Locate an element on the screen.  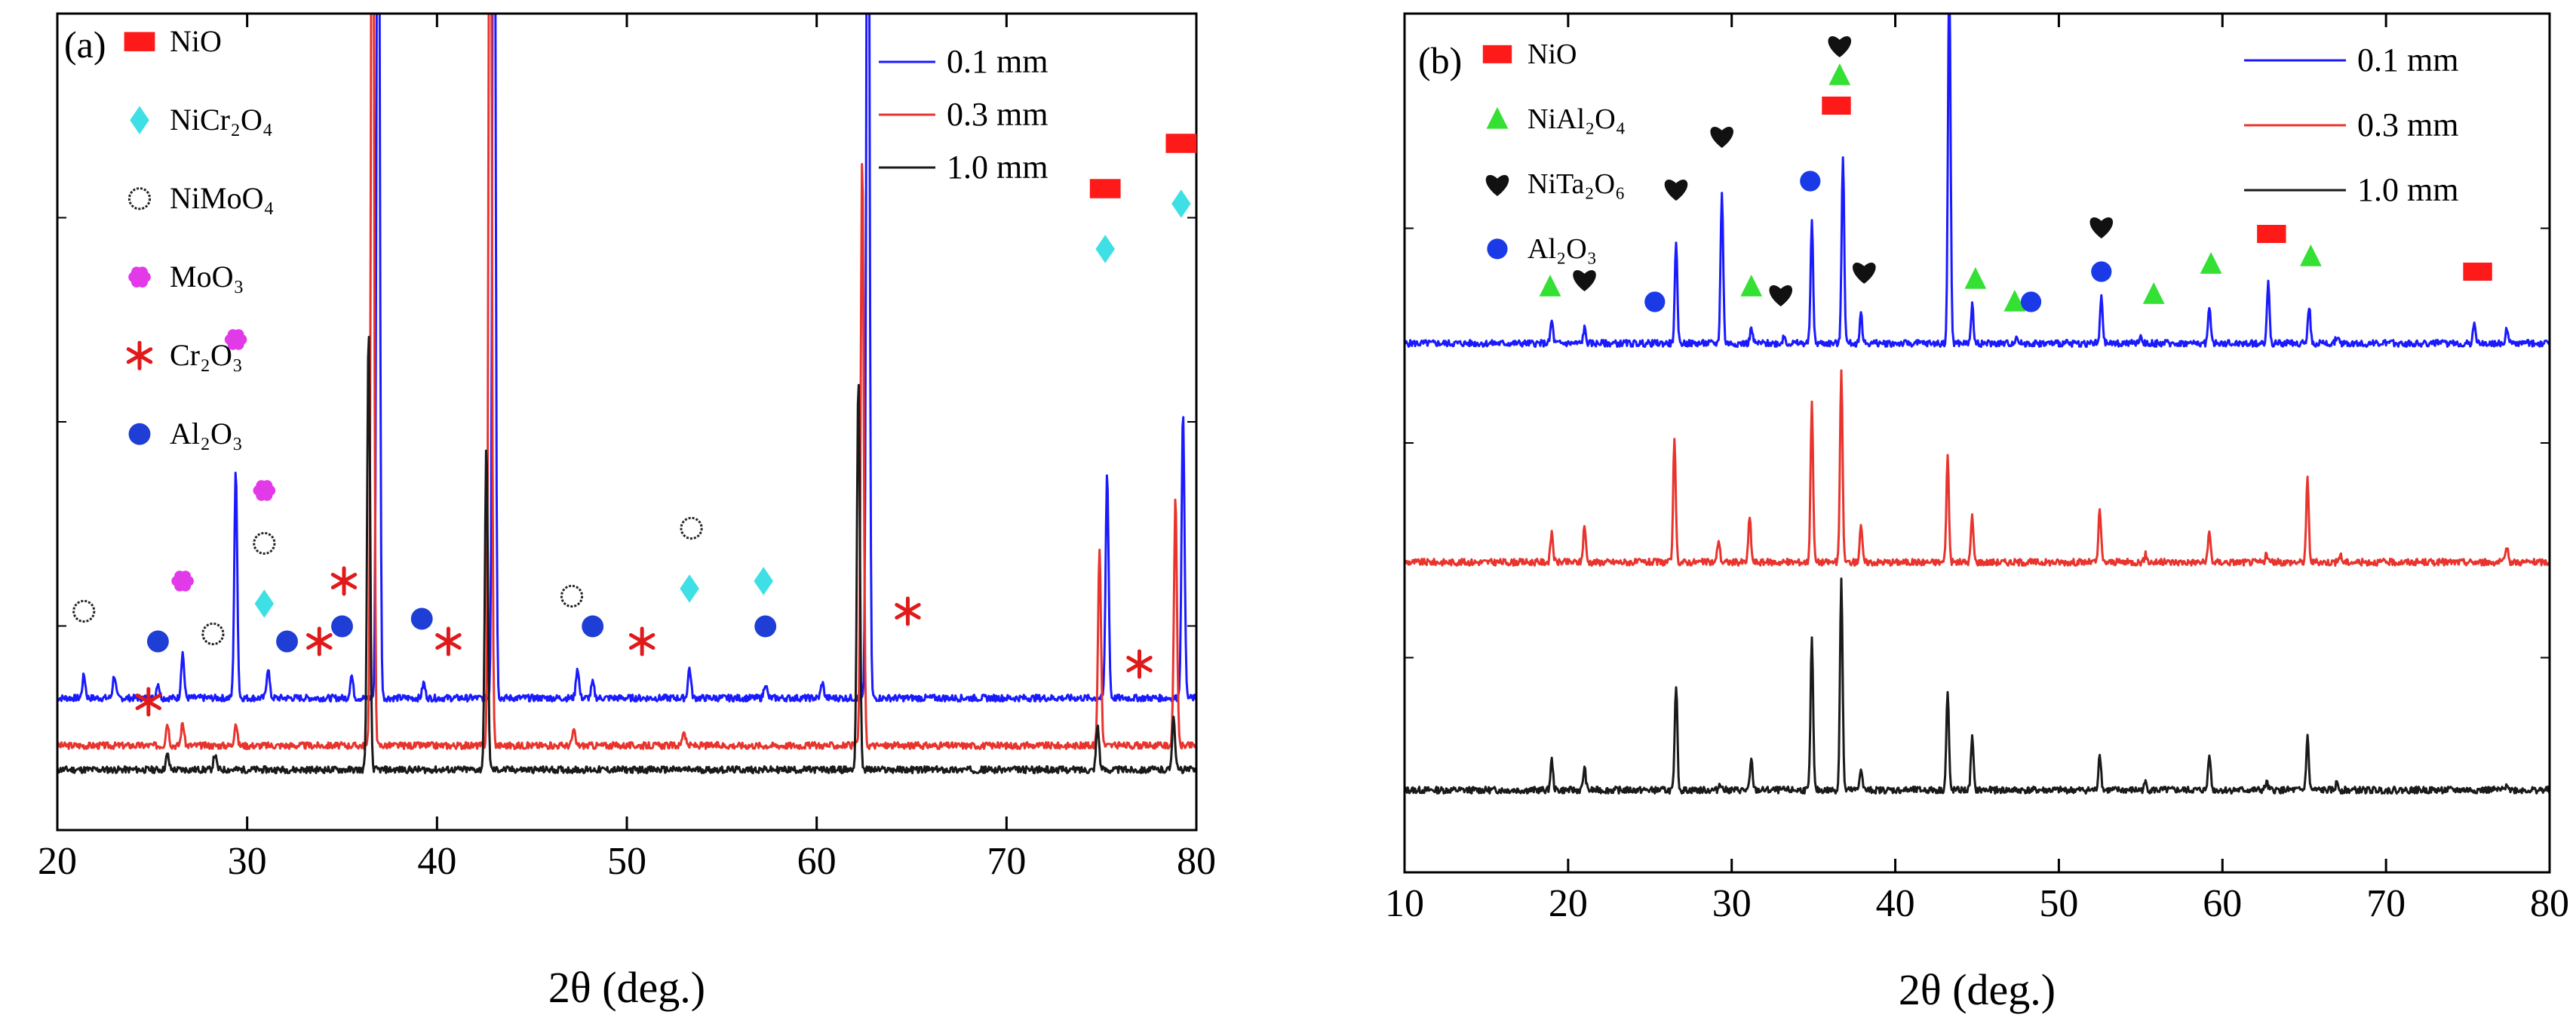
panel-b-label: (b) is located at coordinates (1440, 60).